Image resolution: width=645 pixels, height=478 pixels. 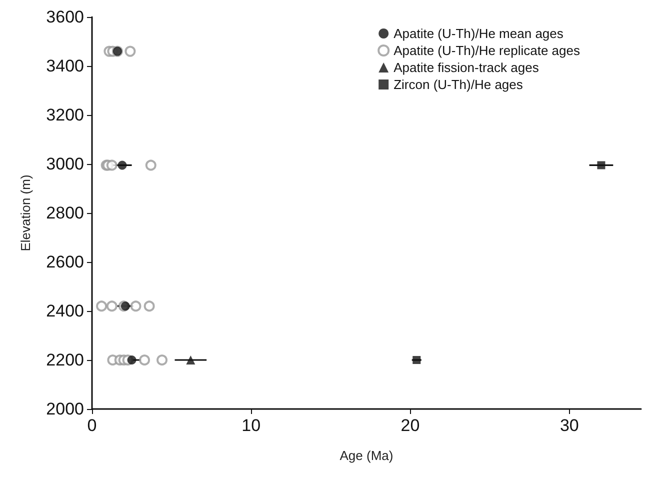 What do you see at coordinates (65, 66) in the screenshot?
I see `y-tick-label: 3400` at bounding box center [65, 66].